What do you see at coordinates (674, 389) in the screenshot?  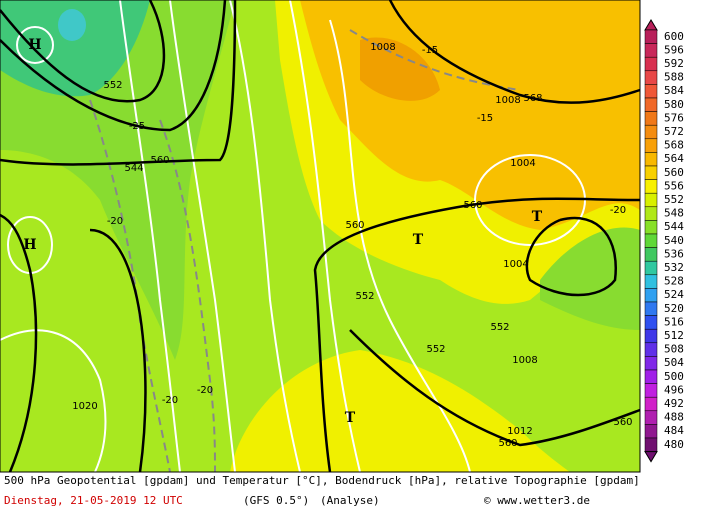 I see `legend-label: 496` at bounding box center [674, 389].